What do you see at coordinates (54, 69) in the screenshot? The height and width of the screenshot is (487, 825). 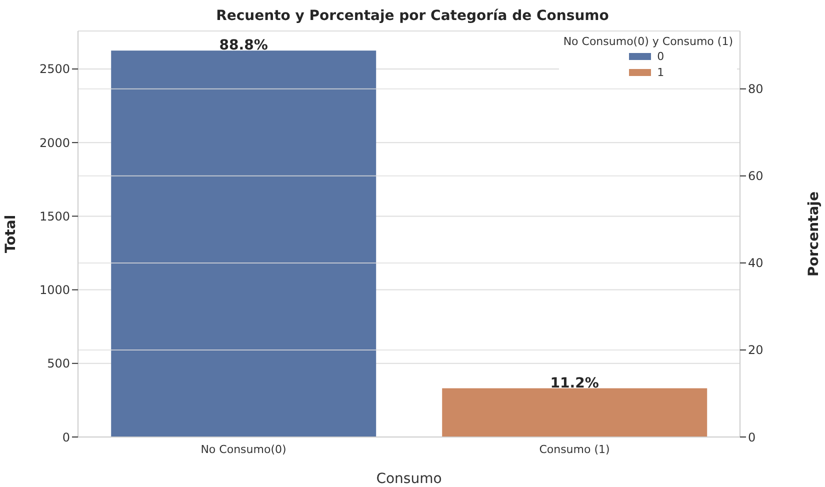 I see `y-tick-label: 2500` at bounding box center [54, 69].